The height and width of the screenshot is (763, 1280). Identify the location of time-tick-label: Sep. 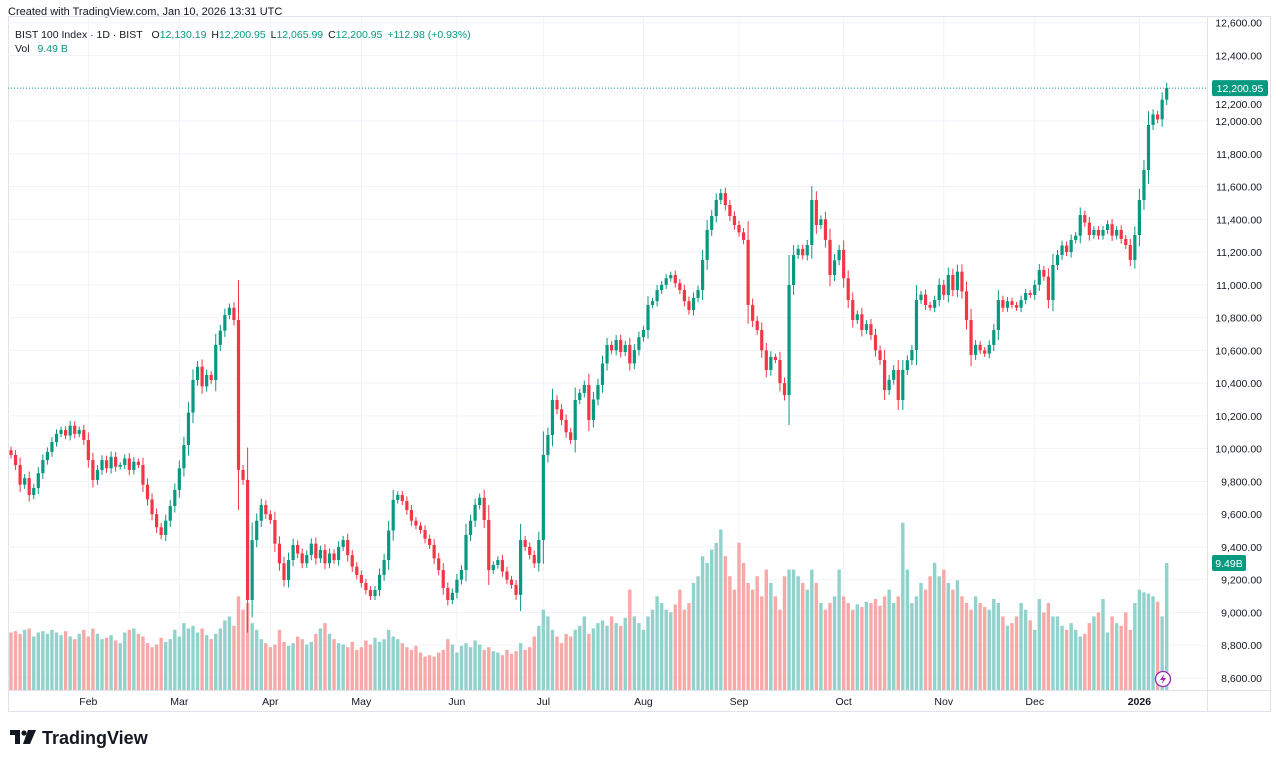
(739, 702).